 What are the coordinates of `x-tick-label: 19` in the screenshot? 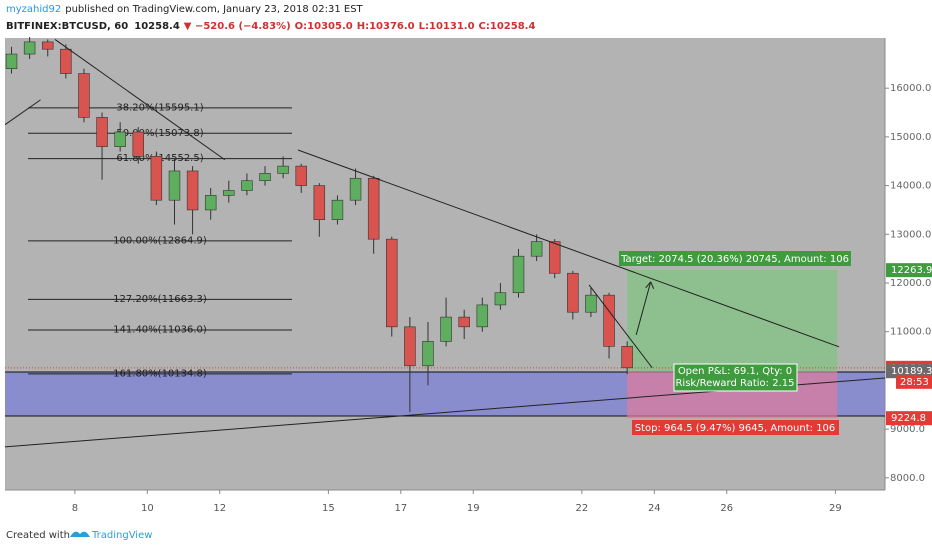 It's located at (473, 508).